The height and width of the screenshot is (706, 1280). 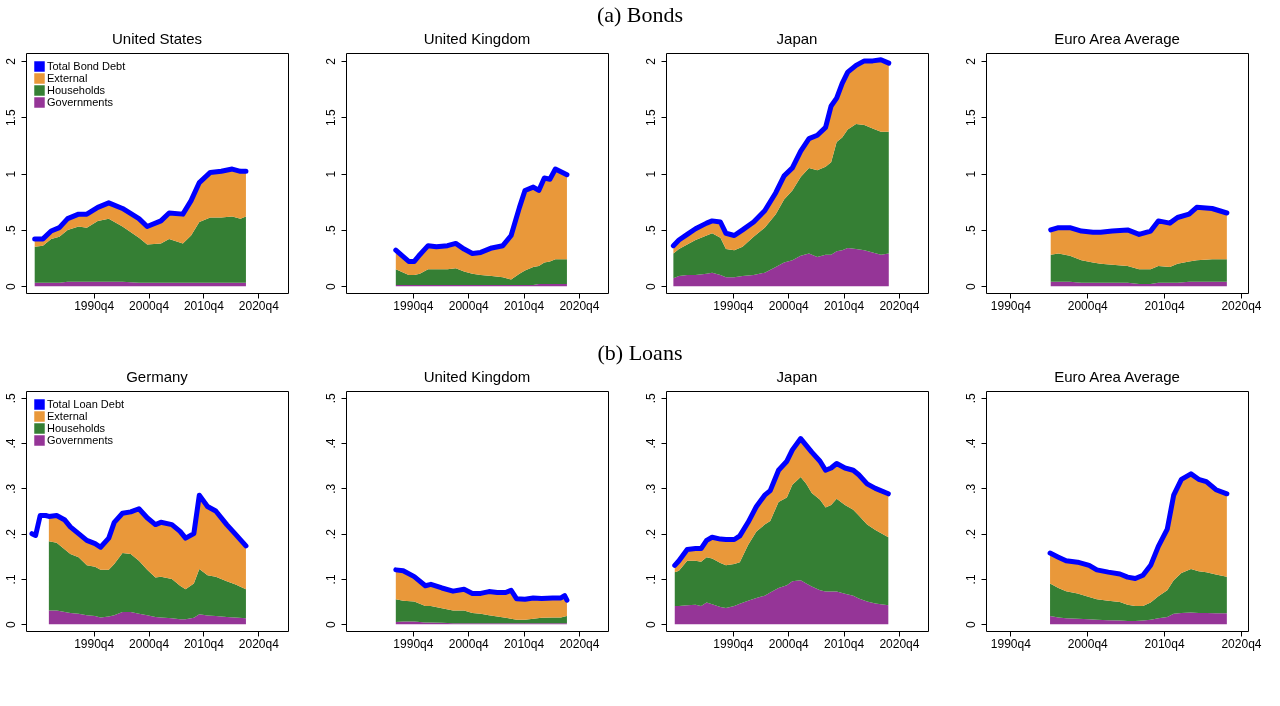 What do you see at coordinates (157, 38) in the screenshot?
I see `chart-title: United States` at bounding box center [157, 38].